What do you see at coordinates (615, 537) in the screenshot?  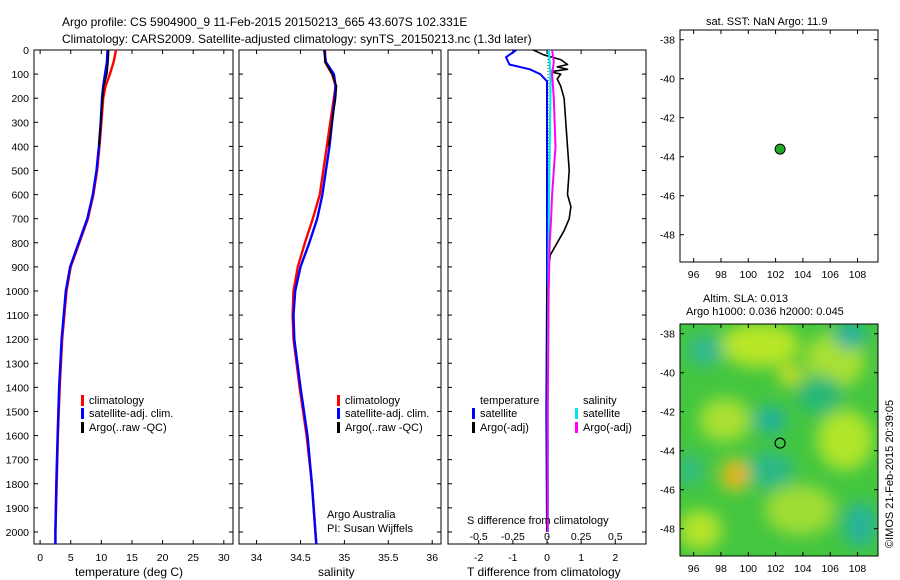 I see `s-tick-label: 0.5` at bounding box center [615, 537].